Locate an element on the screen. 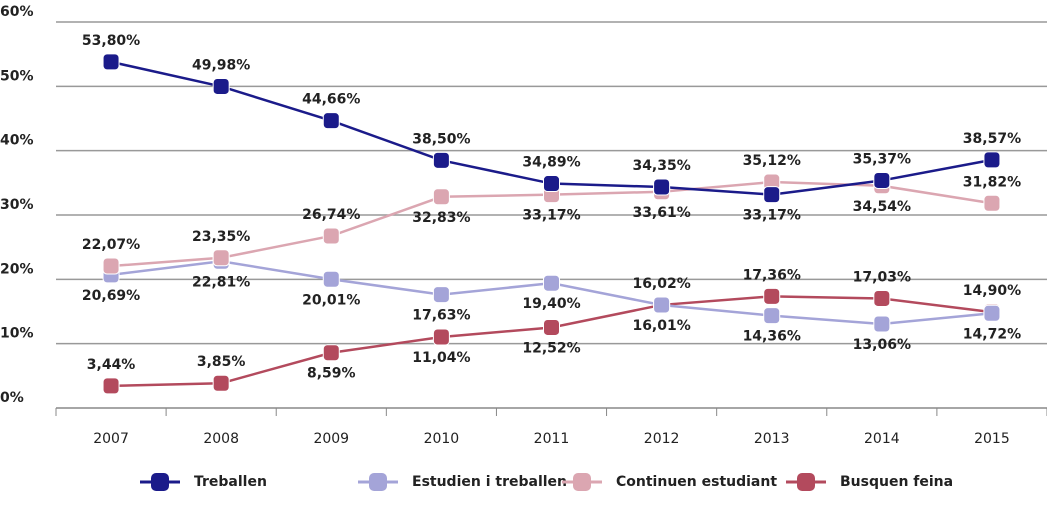  data-label: 35,37% is located at coordinates (882, 159).